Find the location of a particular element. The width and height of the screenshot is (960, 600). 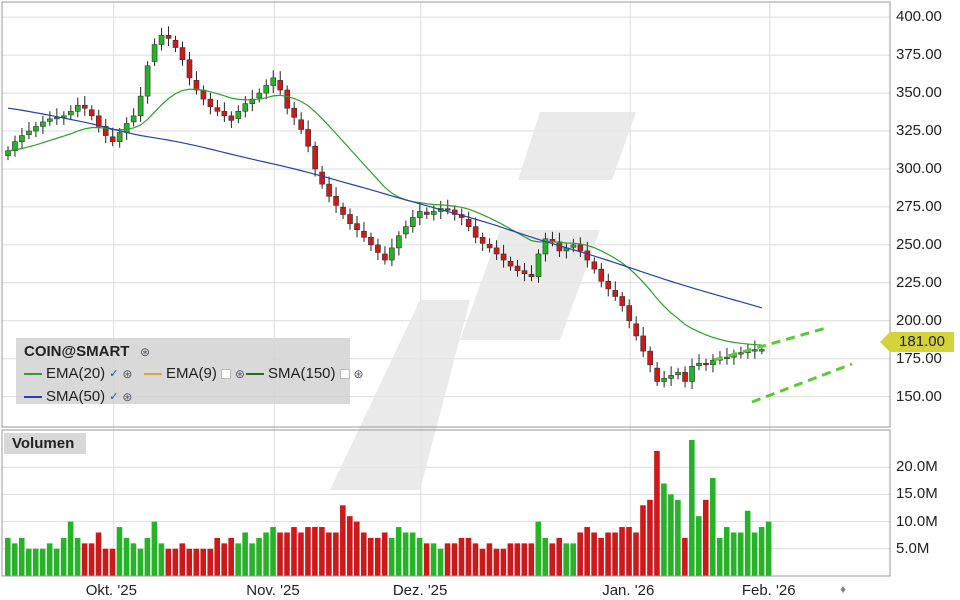

legend-label: EMA(9) is located at coordinates (191, 373).